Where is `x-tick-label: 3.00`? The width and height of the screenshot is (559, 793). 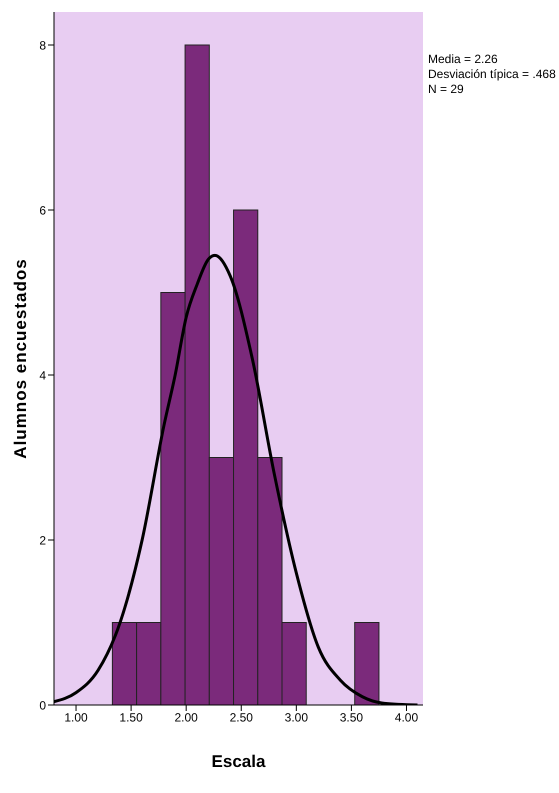 x-tick-label: 3.00 is located at coordinates (296, 717).